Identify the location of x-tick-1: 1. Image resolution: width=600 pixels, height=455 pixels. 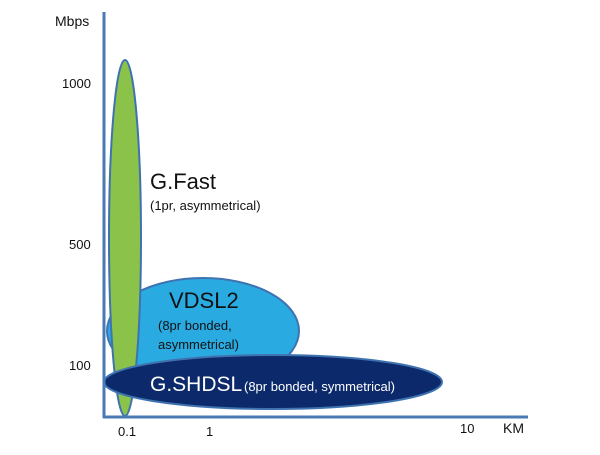
(209, 431).